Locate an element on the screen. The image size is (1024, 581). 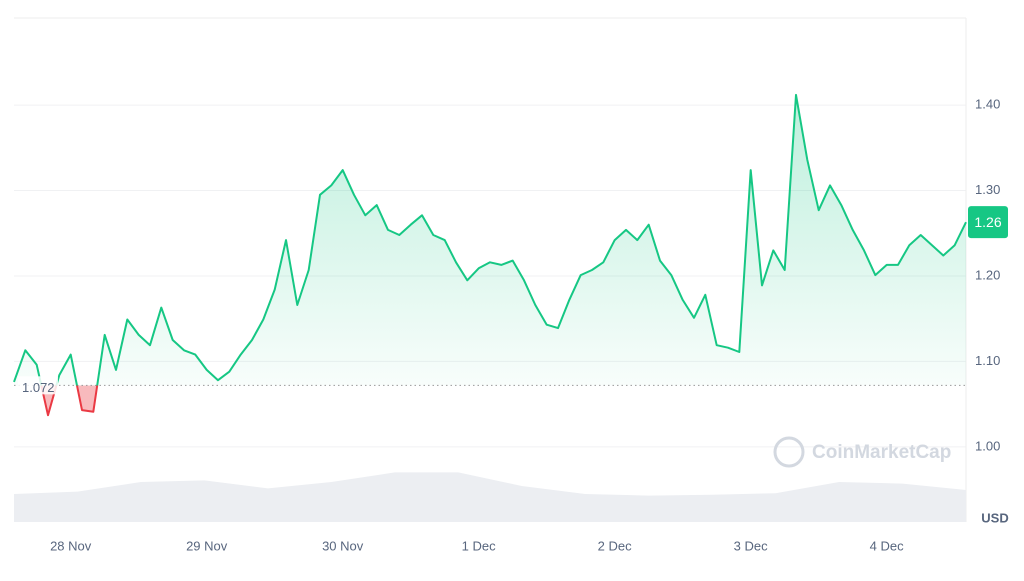
unit-label: USD is located at coordinates (994, 517).